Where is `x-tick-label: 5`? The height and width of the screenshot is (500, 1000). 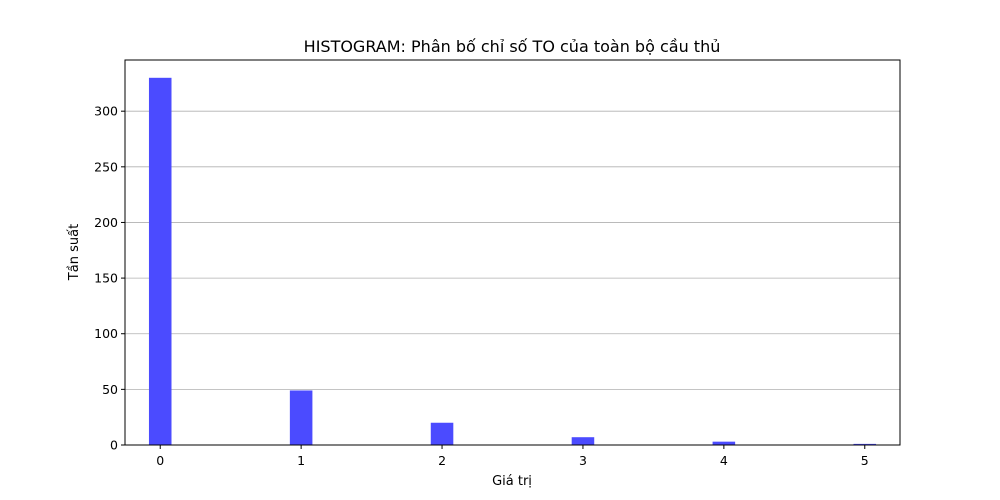
x-tick-label: 5 is located at coordinates (865, 460).